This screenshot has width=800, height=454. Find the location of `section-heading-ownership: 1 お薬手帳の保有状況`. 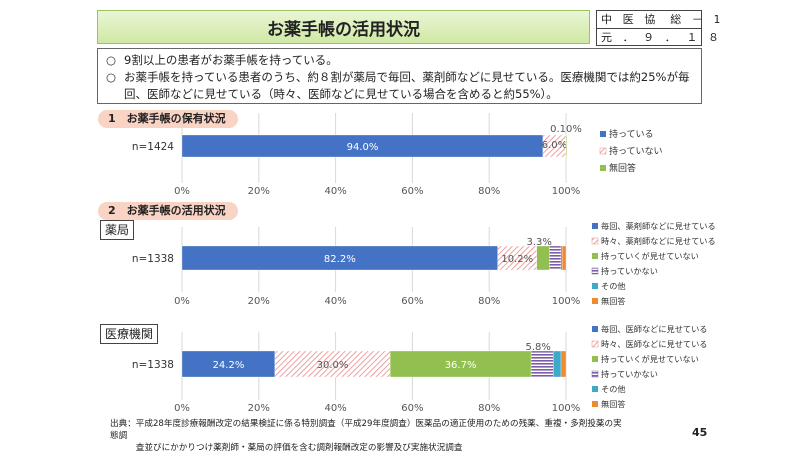

section-heading-ownership: 1 お薬手帳の保有状況 is located at coordinates (168, 119).